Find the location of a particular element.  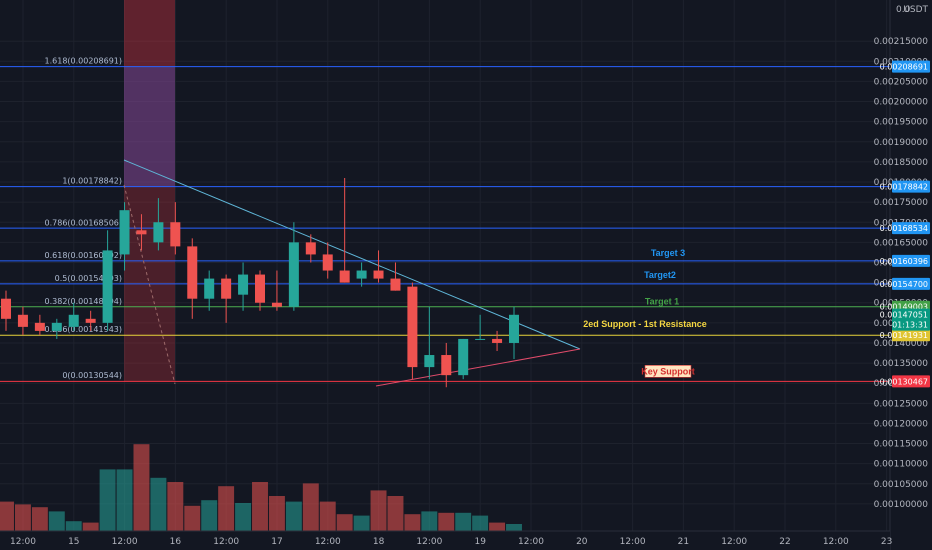

price-tick-label: 0.00100000 is located at coordinates (901, 505).